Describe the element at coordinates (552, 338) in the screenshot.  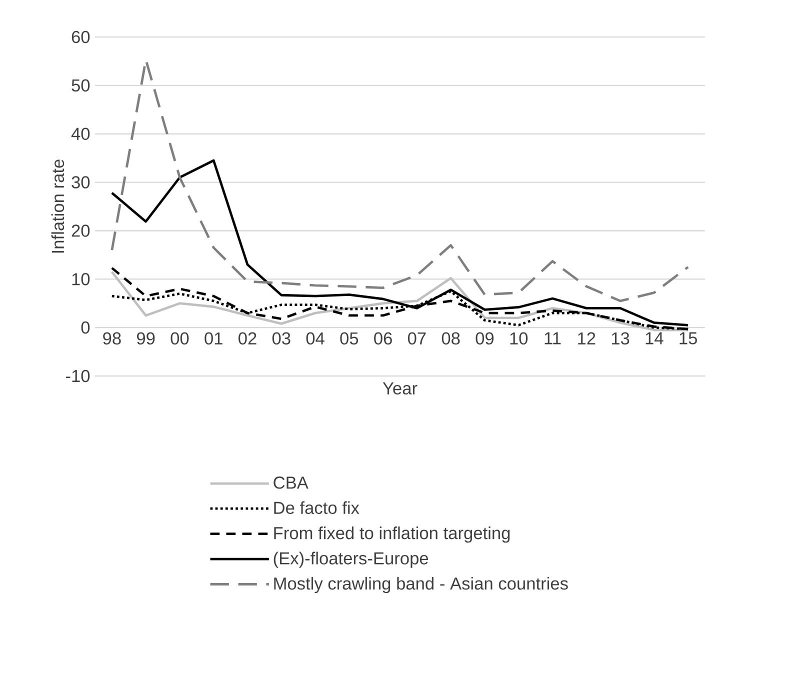
I see `x-tick-label: 11` at that location.